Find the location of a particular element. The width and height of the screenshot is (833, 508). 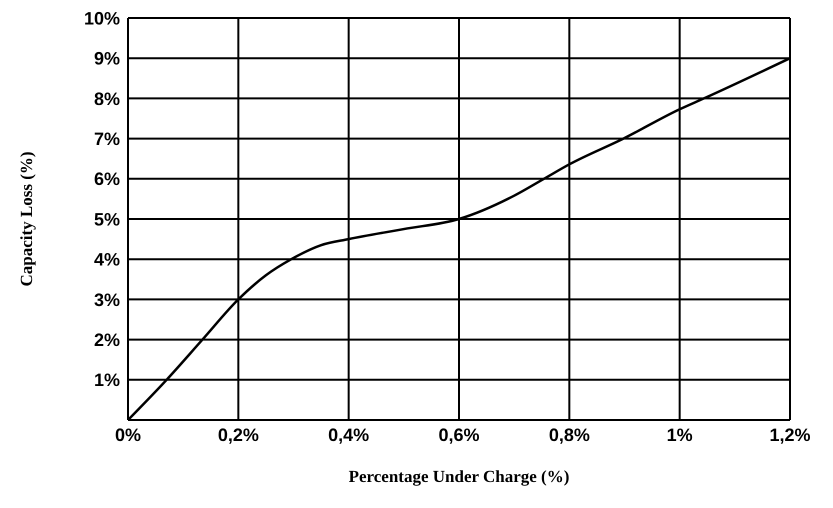

x-axis-title: Percentage Under Charge (%) is located at coordinates (459, 476).